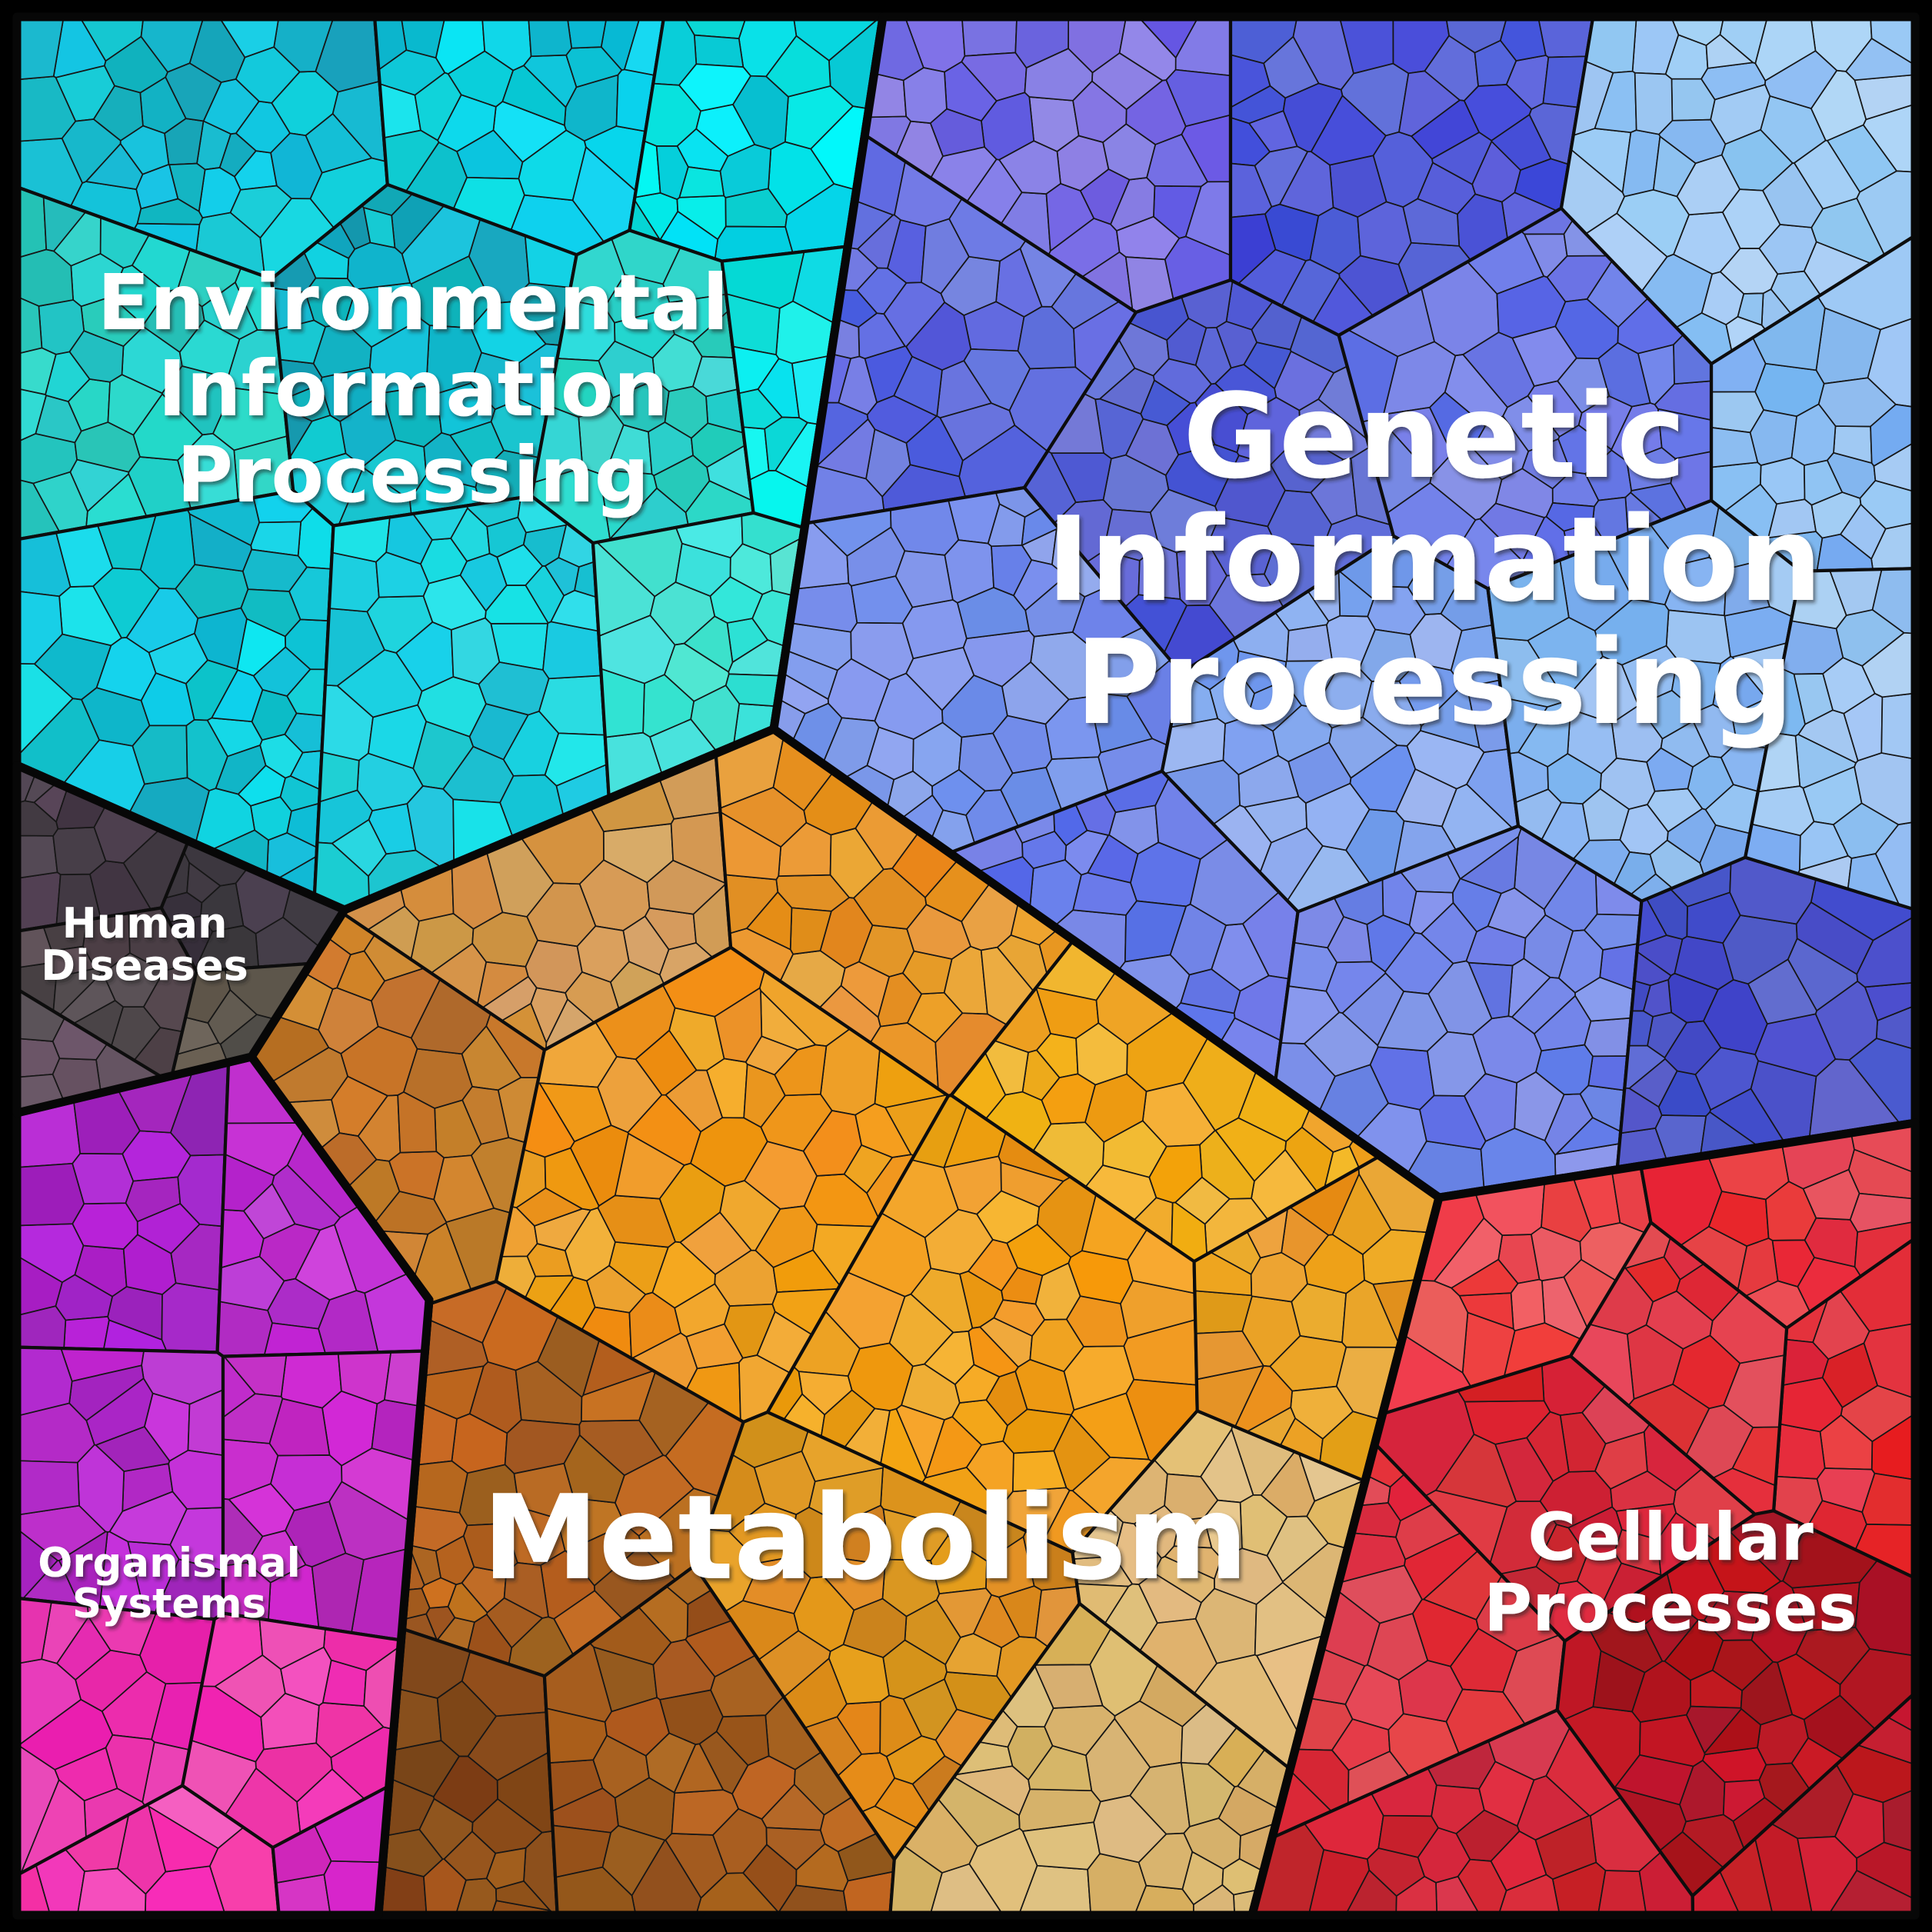 The height and width of the screenshot is (1932, 1932). Describe the element at coordinates (169, 1563) in the screenshot. I see `region-label-line: Organismal` at that location.